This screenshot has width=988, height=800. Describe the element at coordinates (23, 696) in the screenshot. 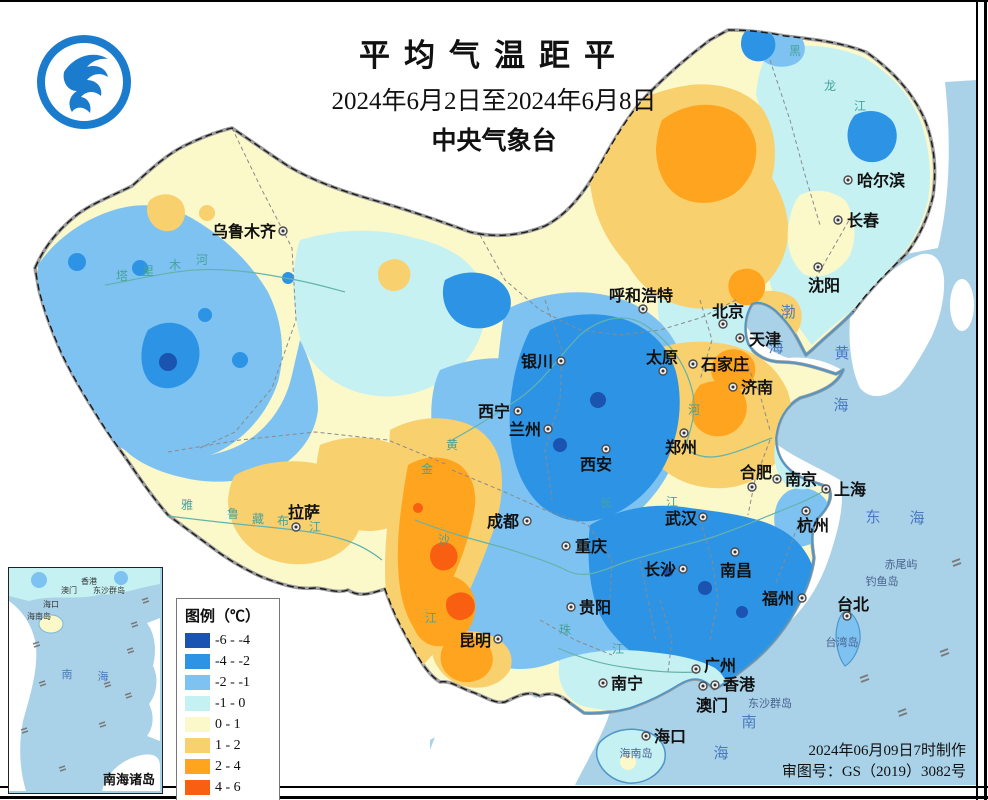

I see `inset-vietnam` at that location.